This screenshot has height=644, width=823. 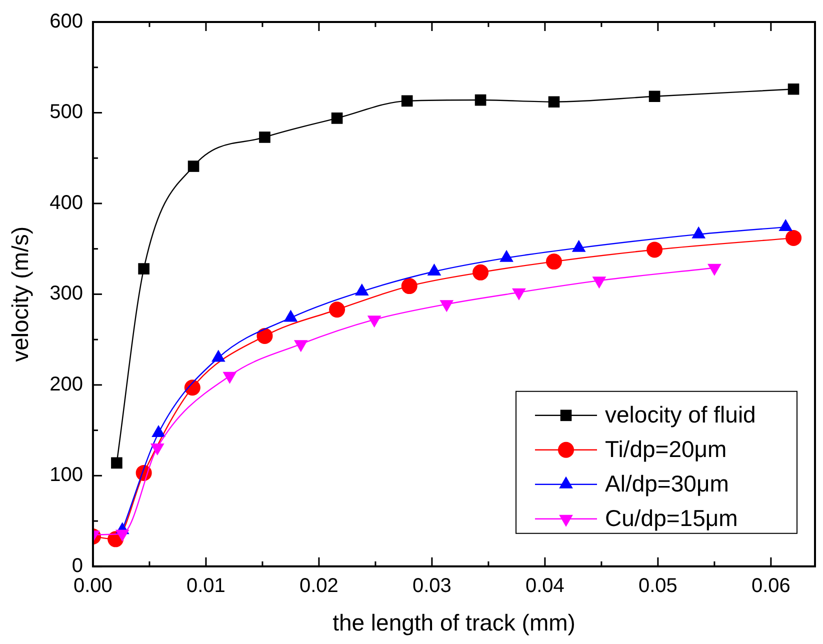 I want to click on y-tick-label: 100, so click(x=66, y=475).